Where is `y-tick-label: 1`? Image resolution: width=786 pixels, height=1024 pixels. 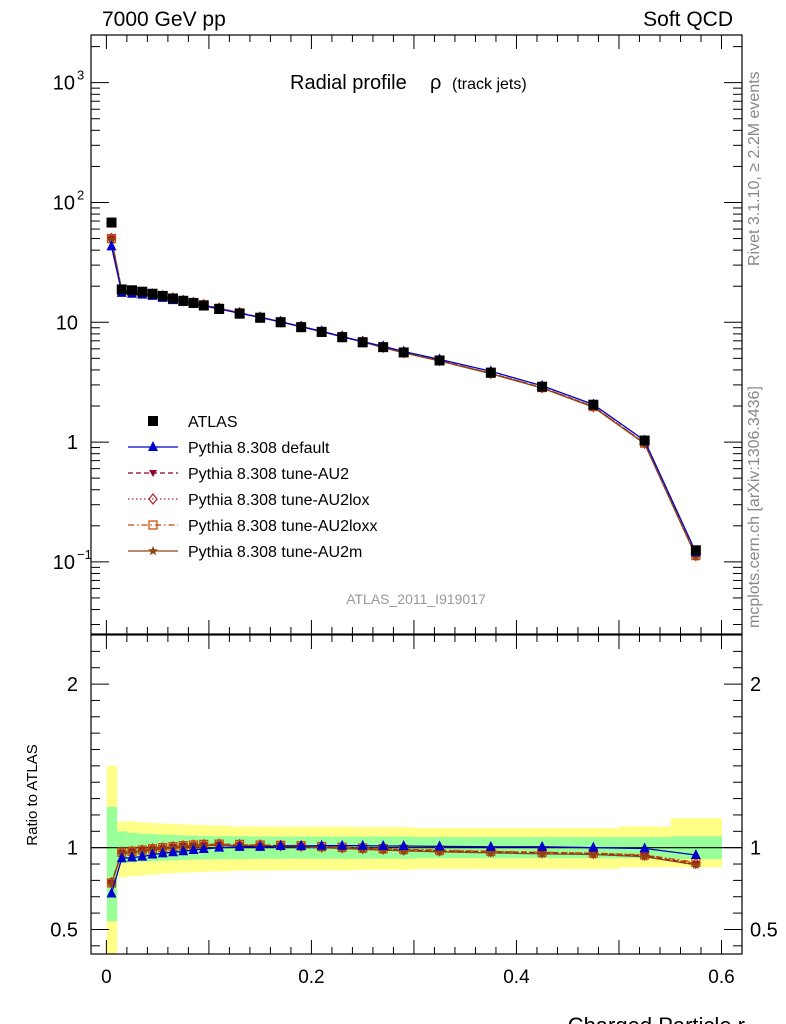 y-tick-label: 1 is located at coordinates (72, 443).